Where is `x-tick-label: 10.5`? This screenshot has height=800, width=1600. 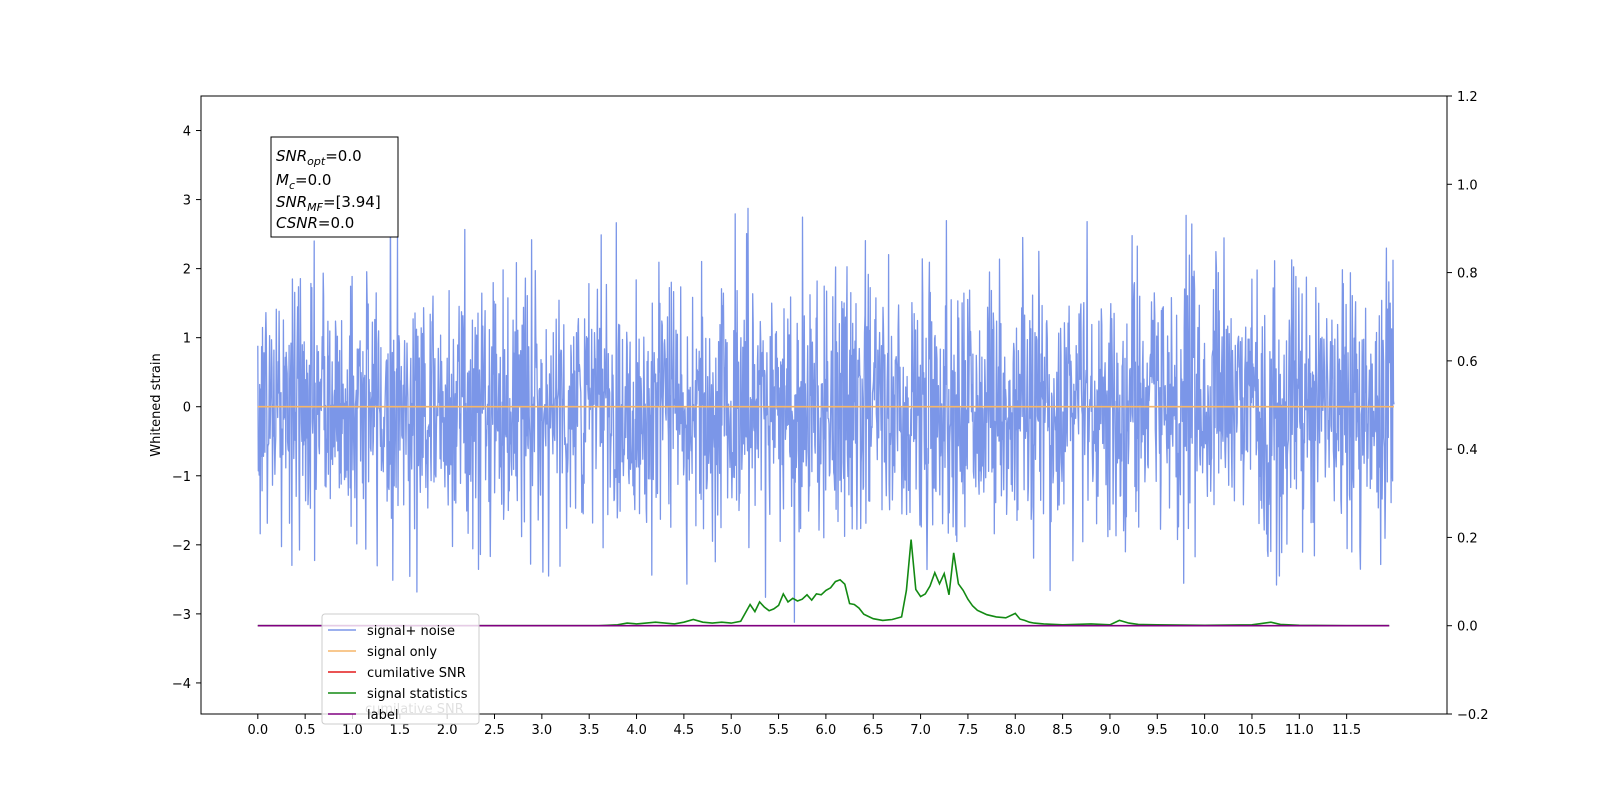 x-tick-label: 10.5 is located at coordinates (1251, 730).